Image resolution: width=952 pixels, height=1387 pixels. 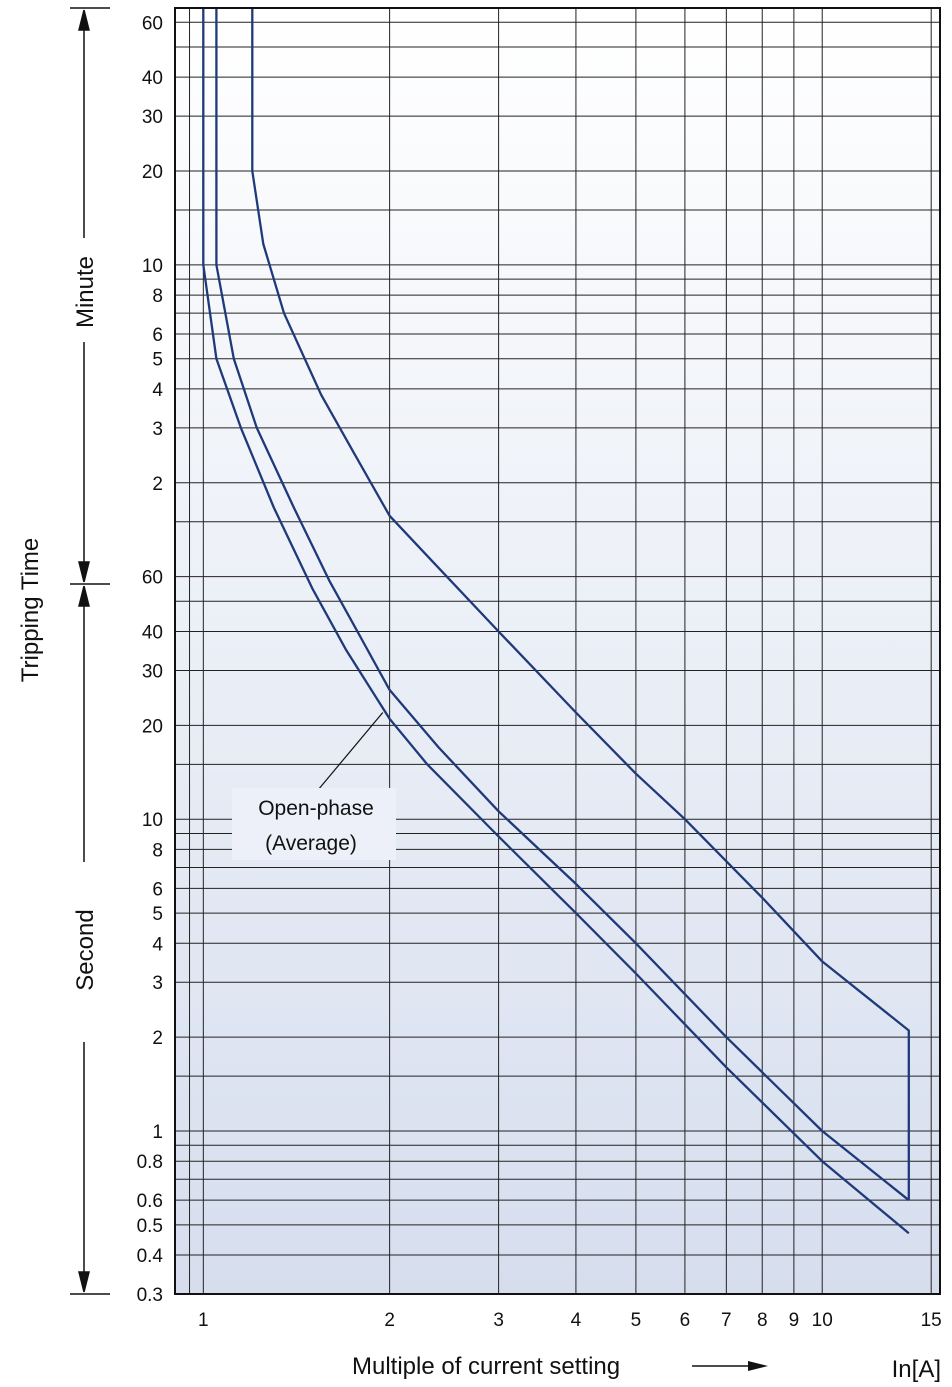 What do you see at coordinates (85, 949) in the screenshot?
I see `second-label: Second` at bounding box center [85, 949].